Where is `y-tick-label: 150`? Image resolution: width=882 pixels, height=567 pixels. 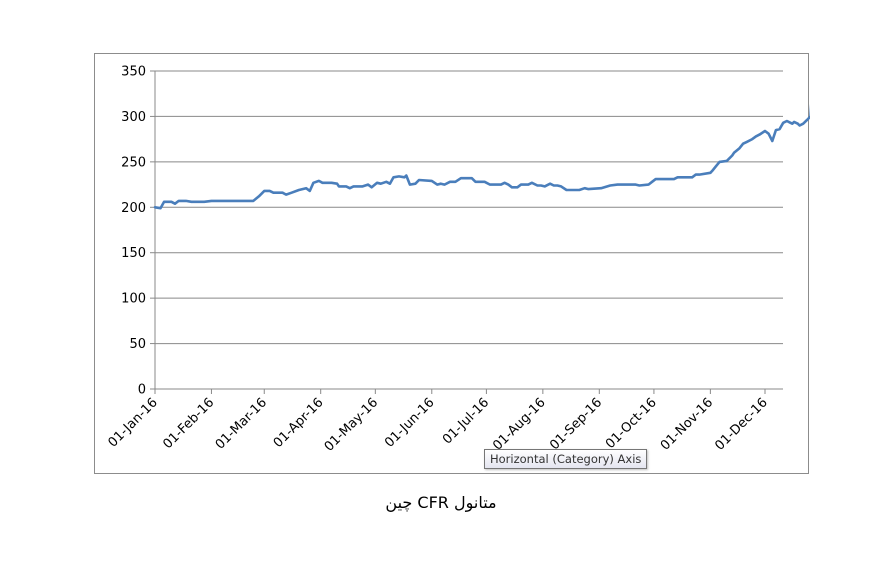 y-tick-label: 150 is located at coordinates (133, 253).